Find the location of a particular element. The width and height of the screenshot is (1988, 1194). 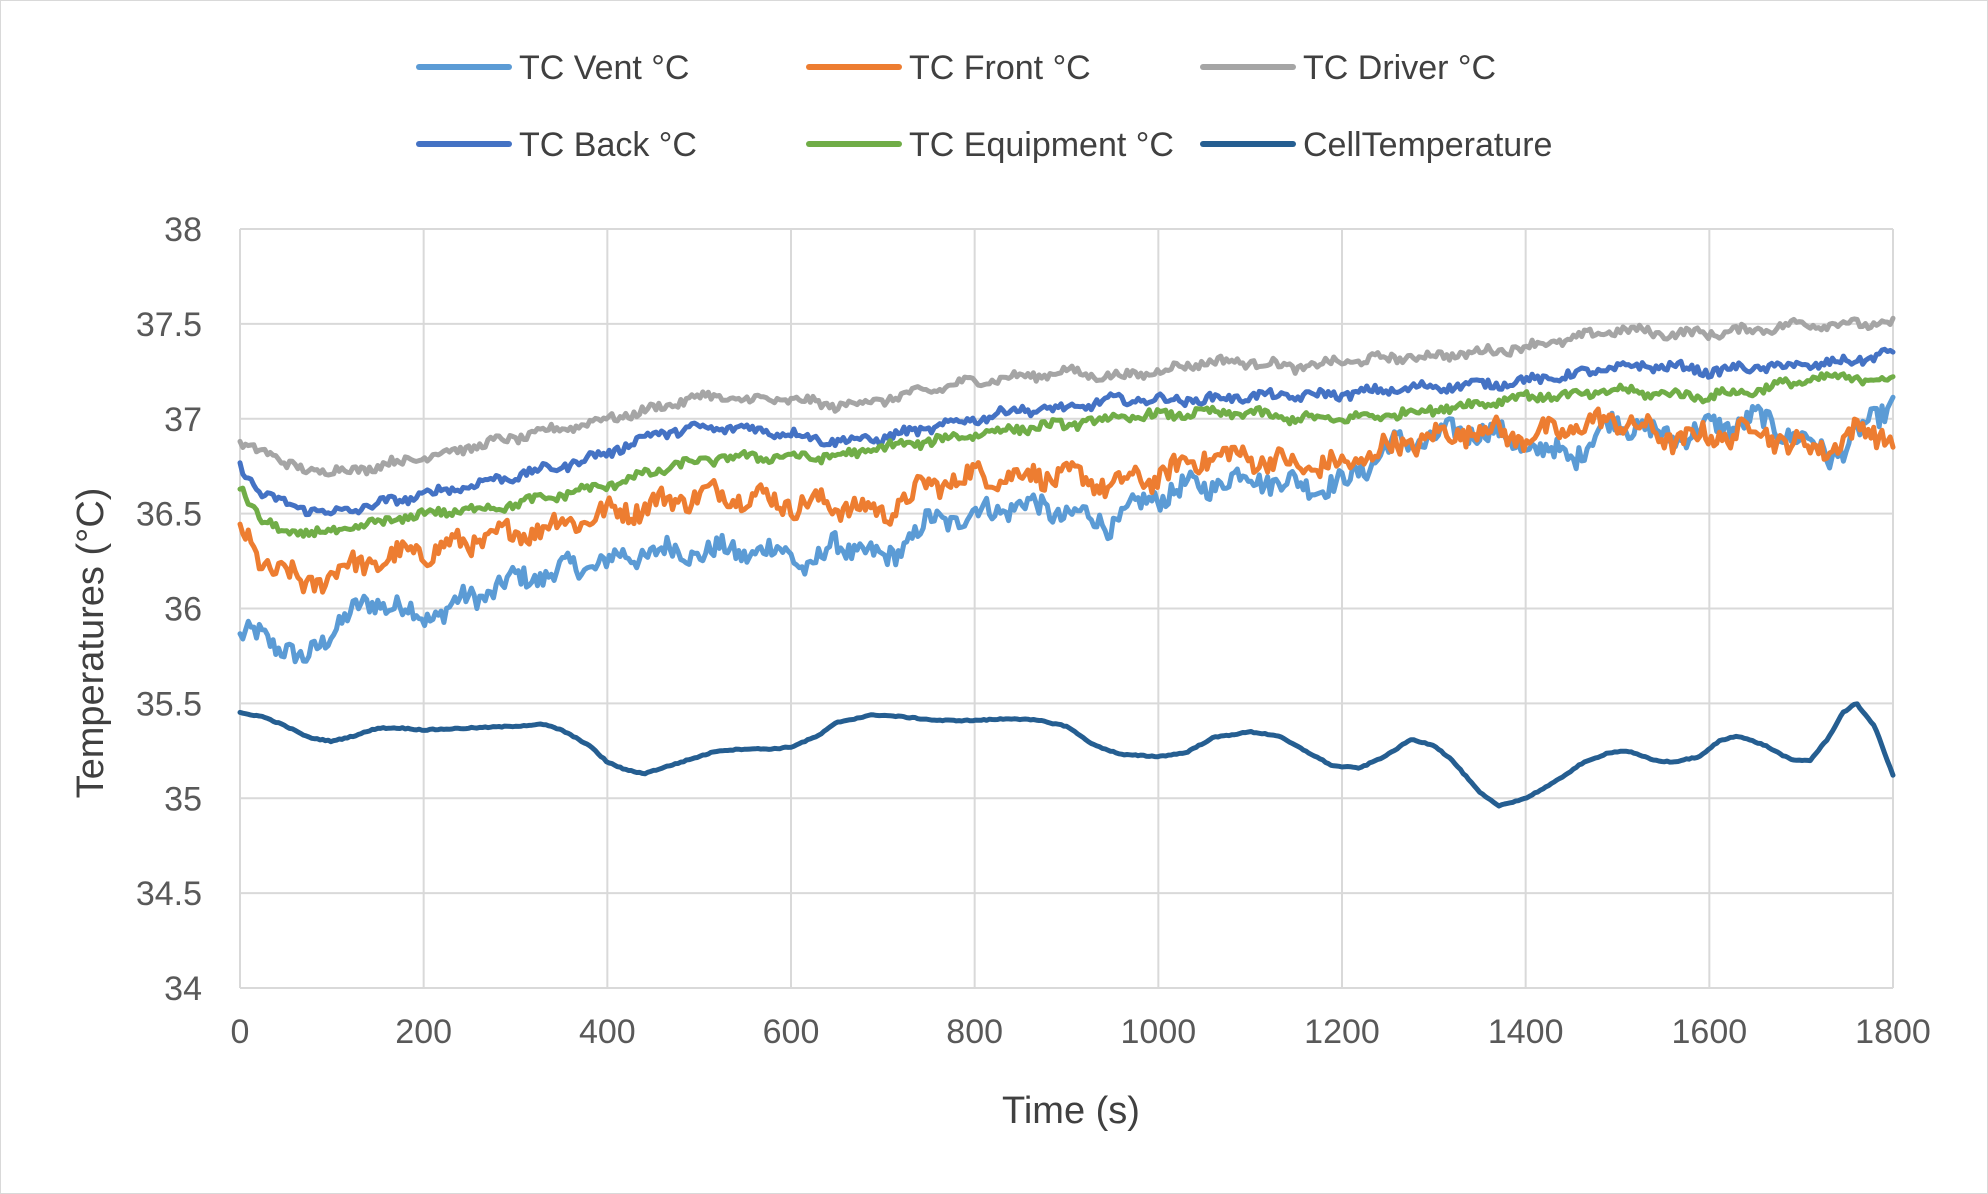

x-tick-label: 0 is located at coordinates (240, 1032).